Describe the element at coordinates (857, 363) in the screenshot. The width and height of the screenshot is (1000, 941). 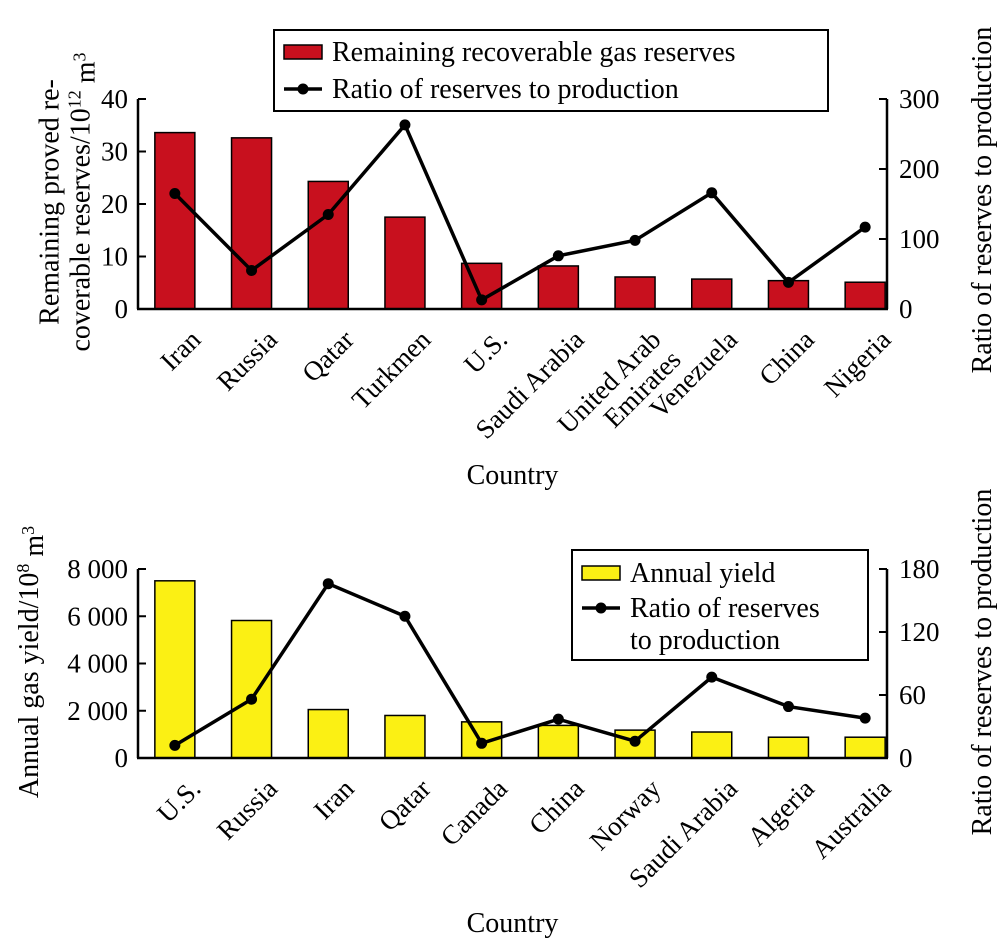
I see `x-tick-label: Nigeria` at that location.